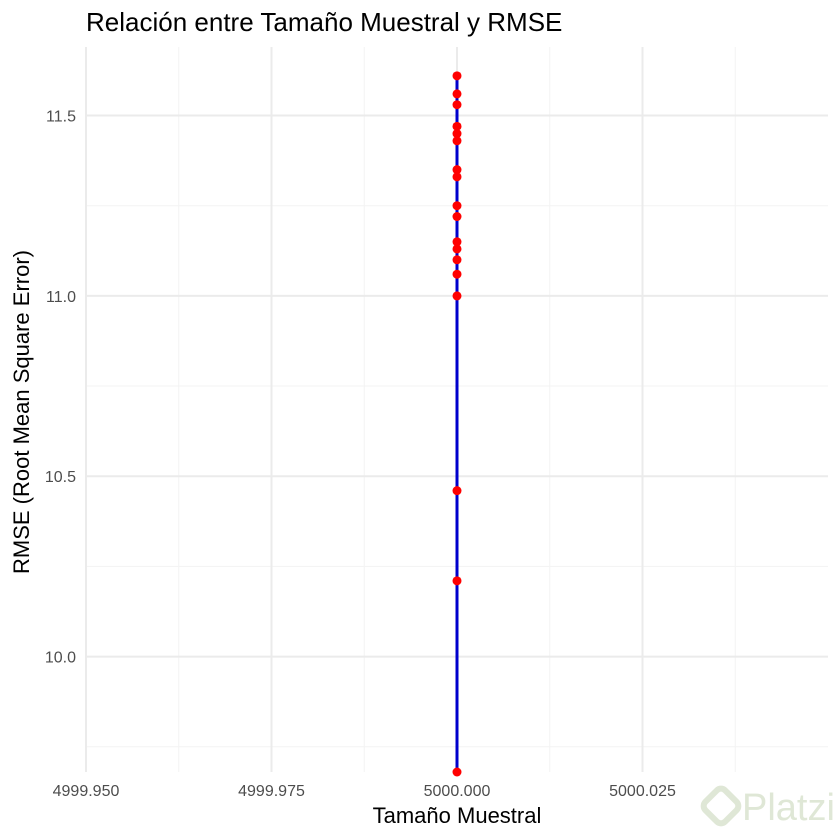 Image resolution: width=840 pixels, height=840 pixels. What do you see at coordinates (457, 424) in the screenshot?
I see `series-layer` at bounding box center [457, 424].